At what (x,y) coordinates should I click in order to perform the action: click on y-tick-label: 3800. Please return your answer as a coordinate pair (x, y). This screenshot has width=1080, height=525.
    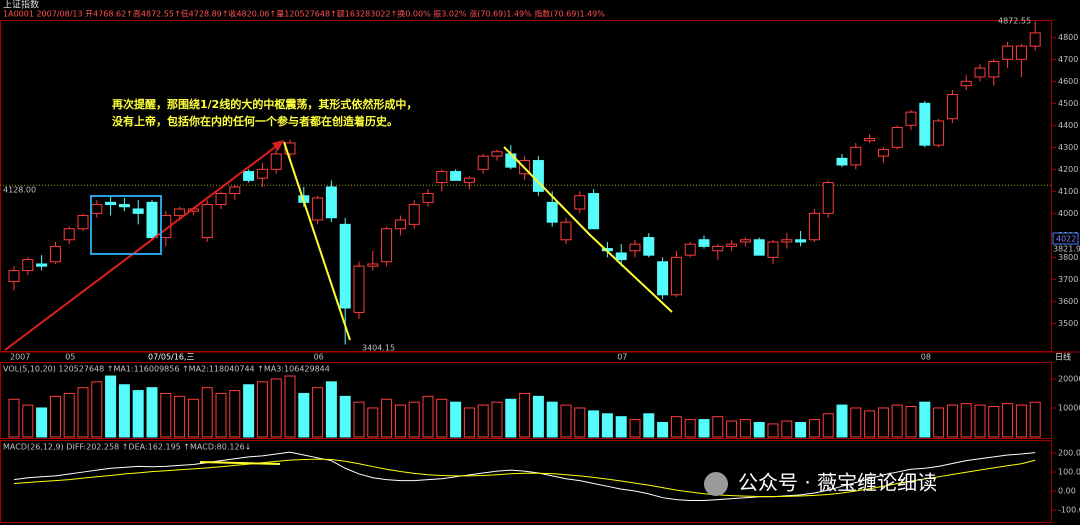
    Looking at the image, I should click on (1068, 257).